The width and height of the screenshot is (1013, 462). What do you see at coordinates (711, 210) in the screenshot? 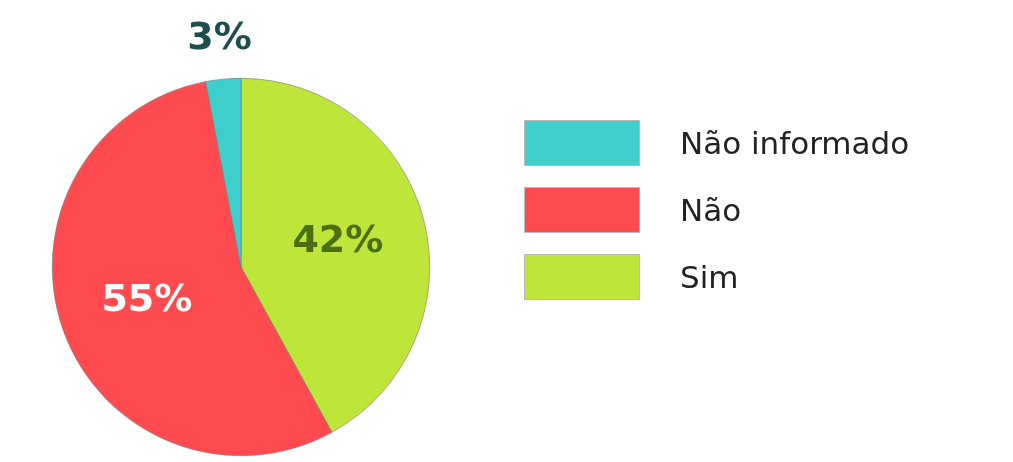
I see `legend-label: Não` at bounding box center [711, 210].